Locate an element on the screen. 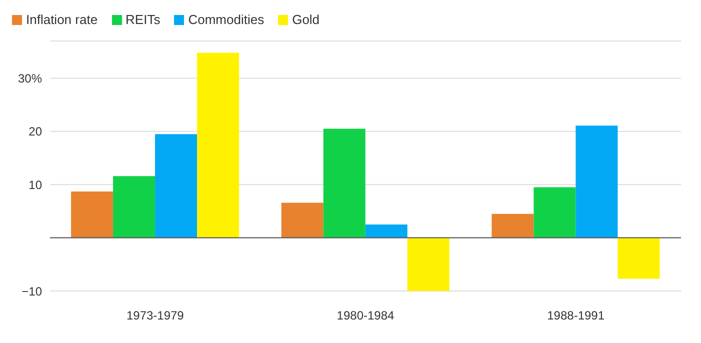 The height and width of the screenshot is (343, 701). legend-label: Gold is located at coordinates (306, 19).